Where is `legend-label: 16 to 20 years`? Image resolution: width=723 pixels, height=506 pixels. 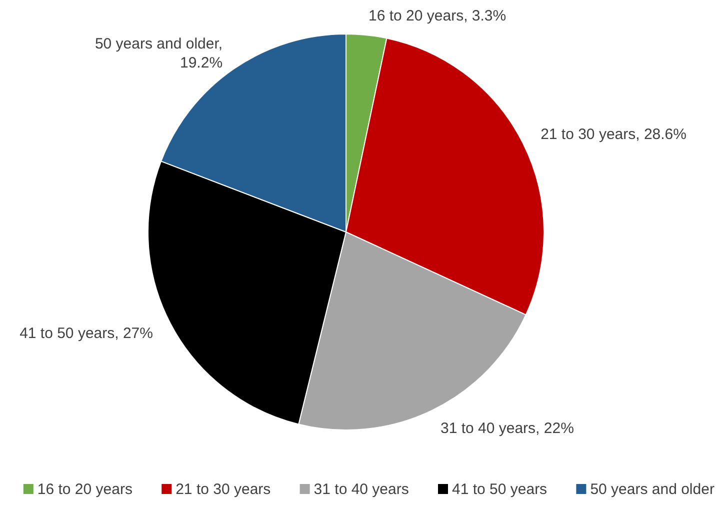 legend-label: 16 to 20 years is located at coordinates (84, 489).